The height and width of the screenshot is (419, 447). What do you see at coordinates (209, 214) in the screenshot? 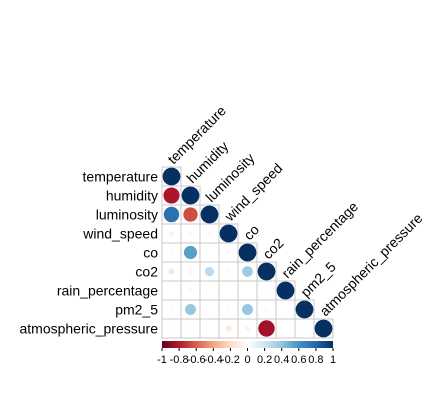
I see `correlation-circle-luminosity-luminosity` at bounding box center [209, 214].